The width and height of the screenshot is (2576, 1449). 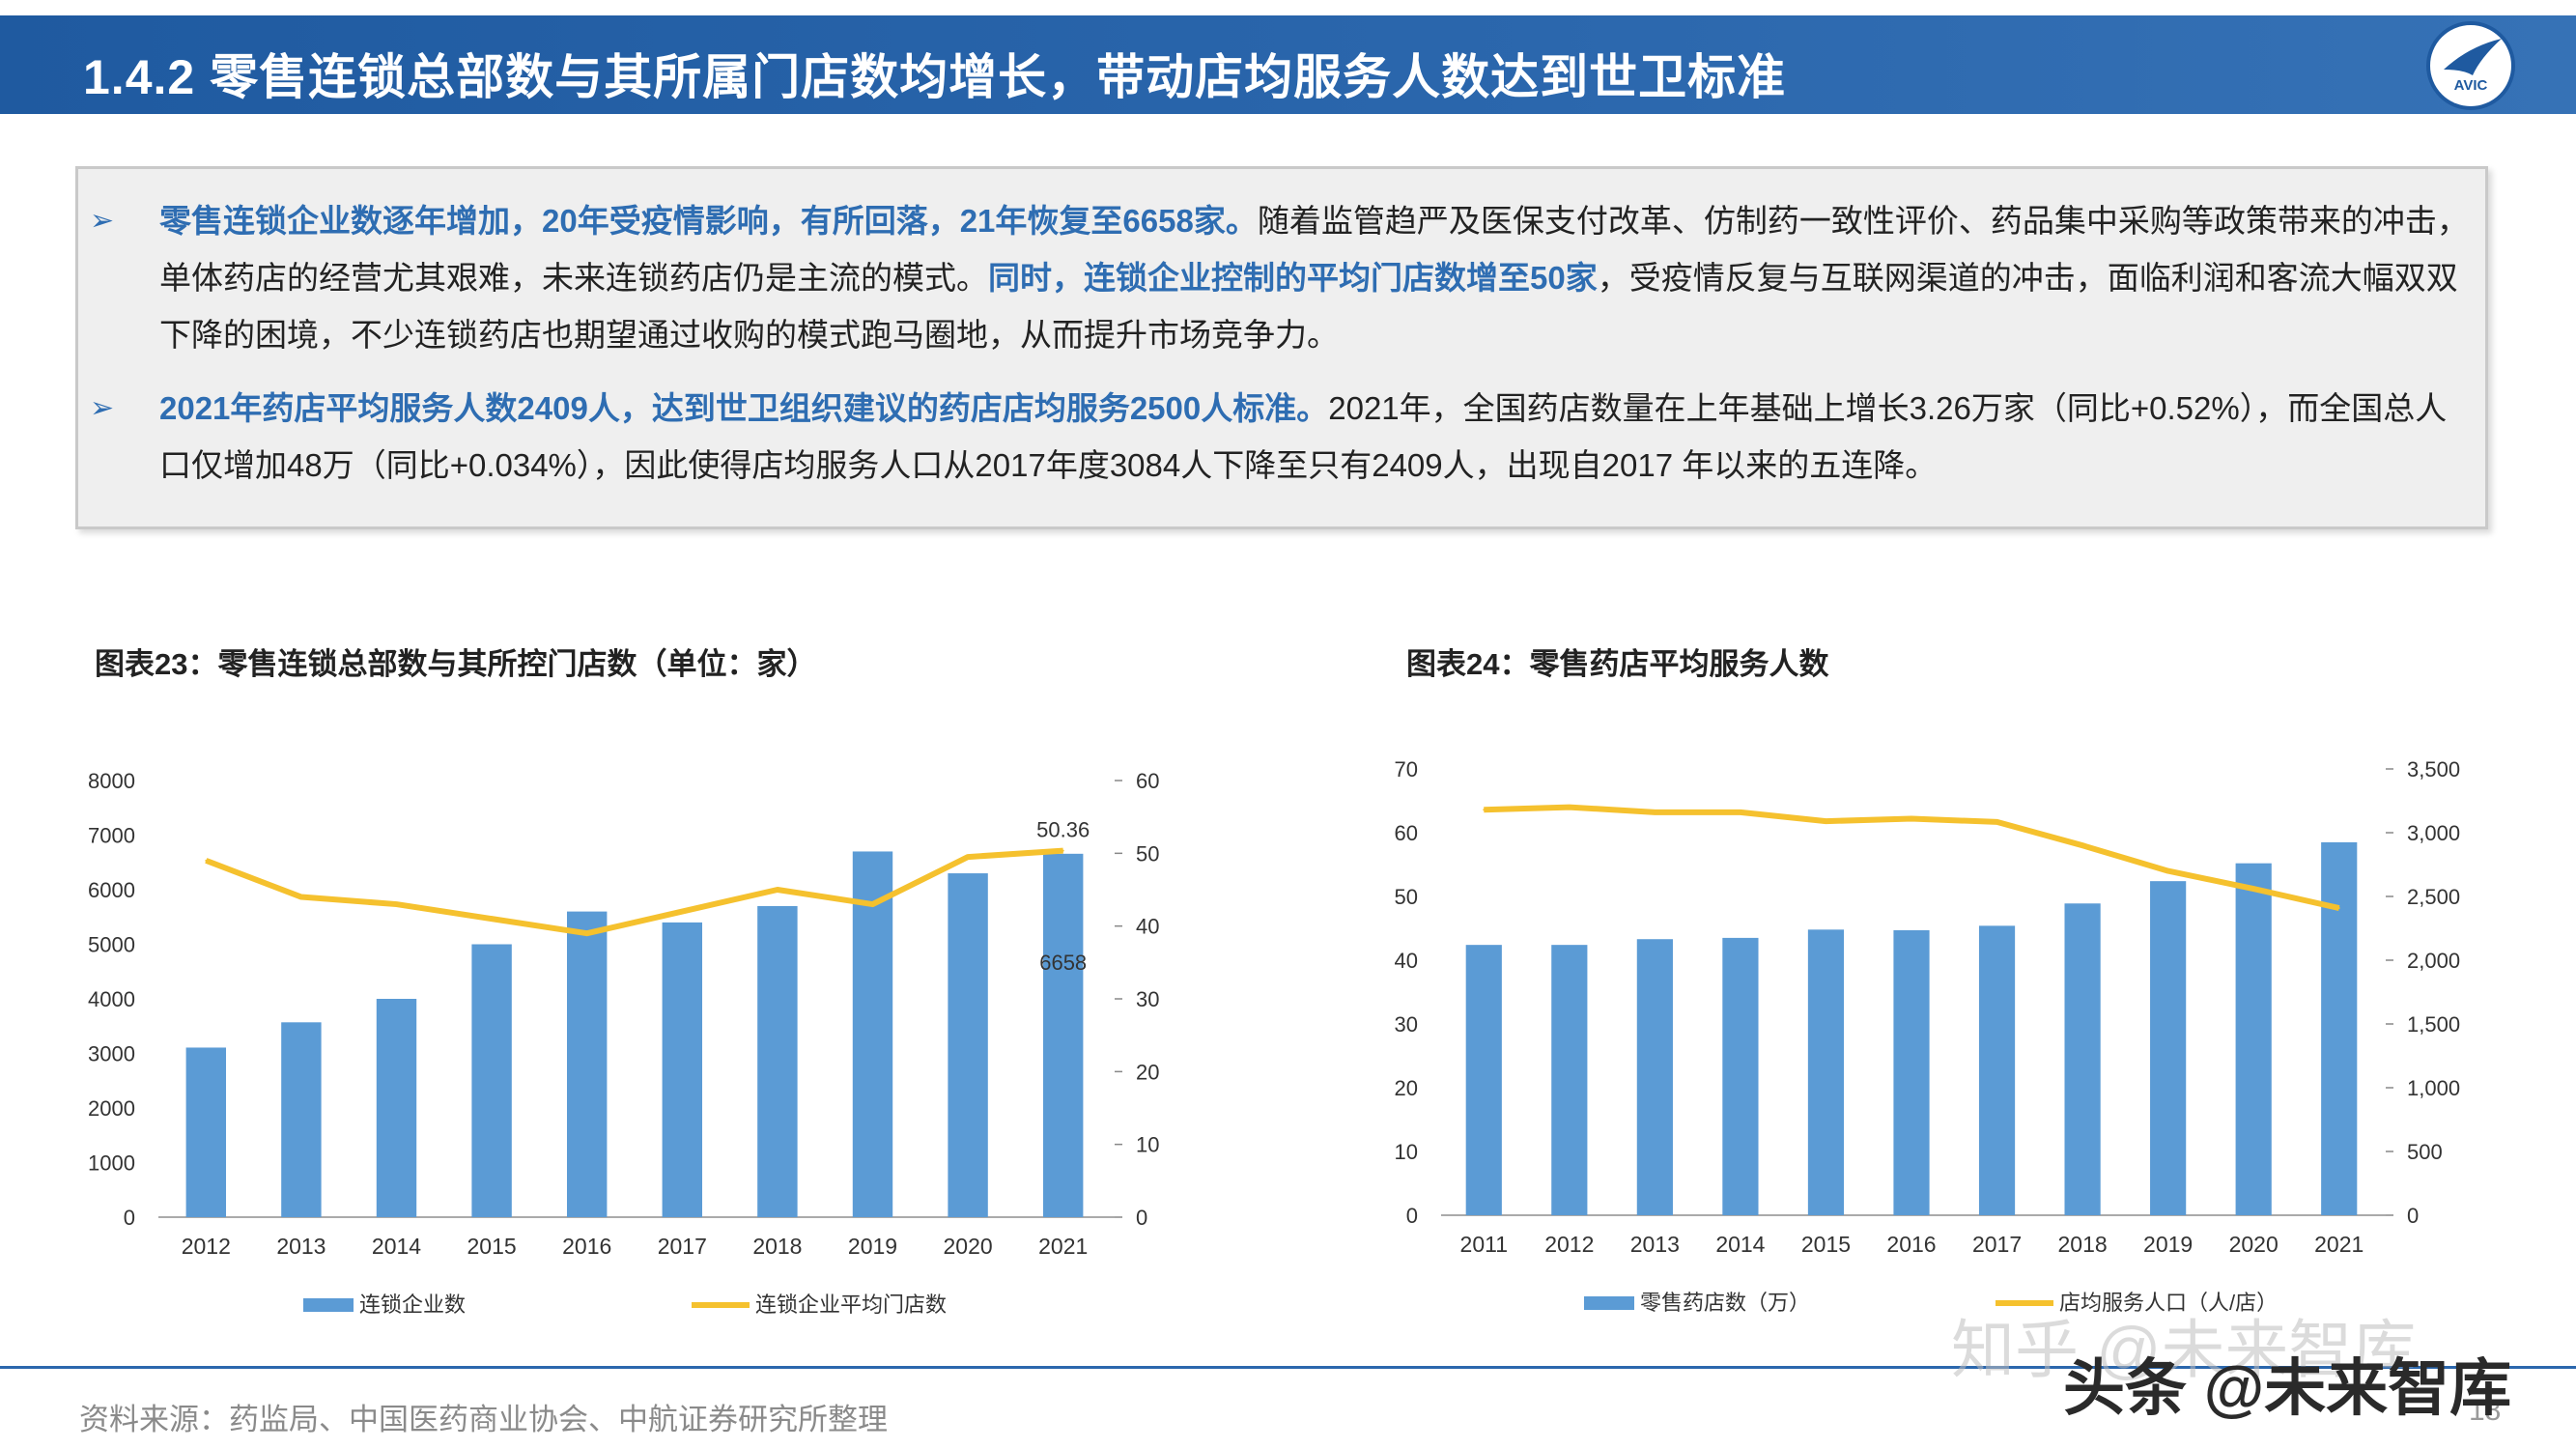 I want to click on y-tick-label: 5000, so click(x=111, y=945).